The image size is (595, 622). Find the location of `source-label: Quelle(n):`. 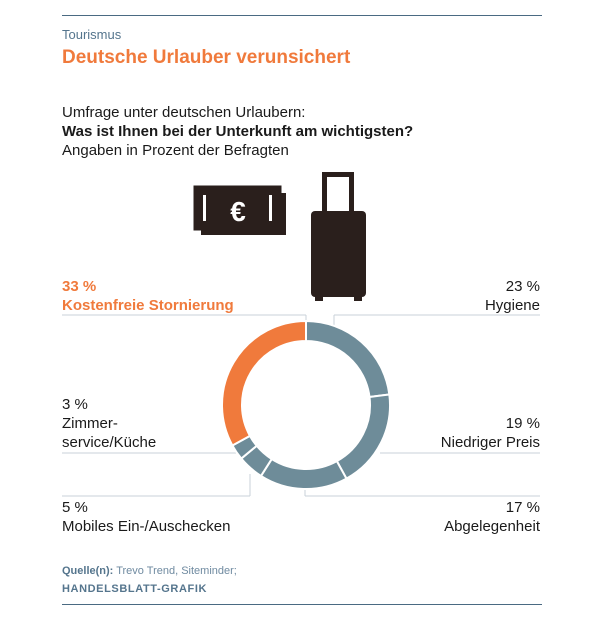

source-label: Quelle(n): is located at coordinates (88, 571).